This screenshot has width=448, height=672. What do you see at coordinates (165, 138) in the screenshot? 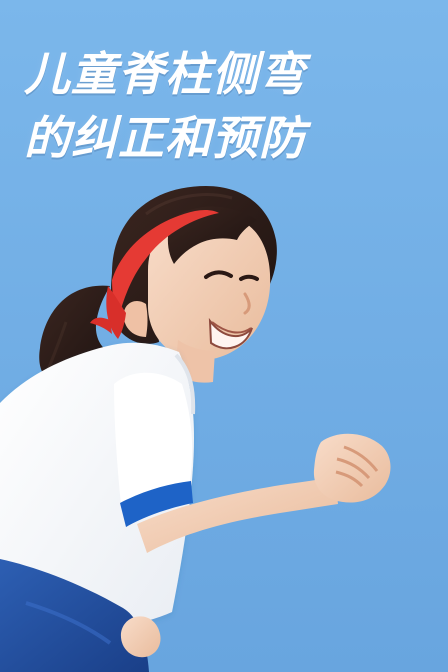
I see `title-line-2: 的纠正和预防` at bounding box center [165, 138].